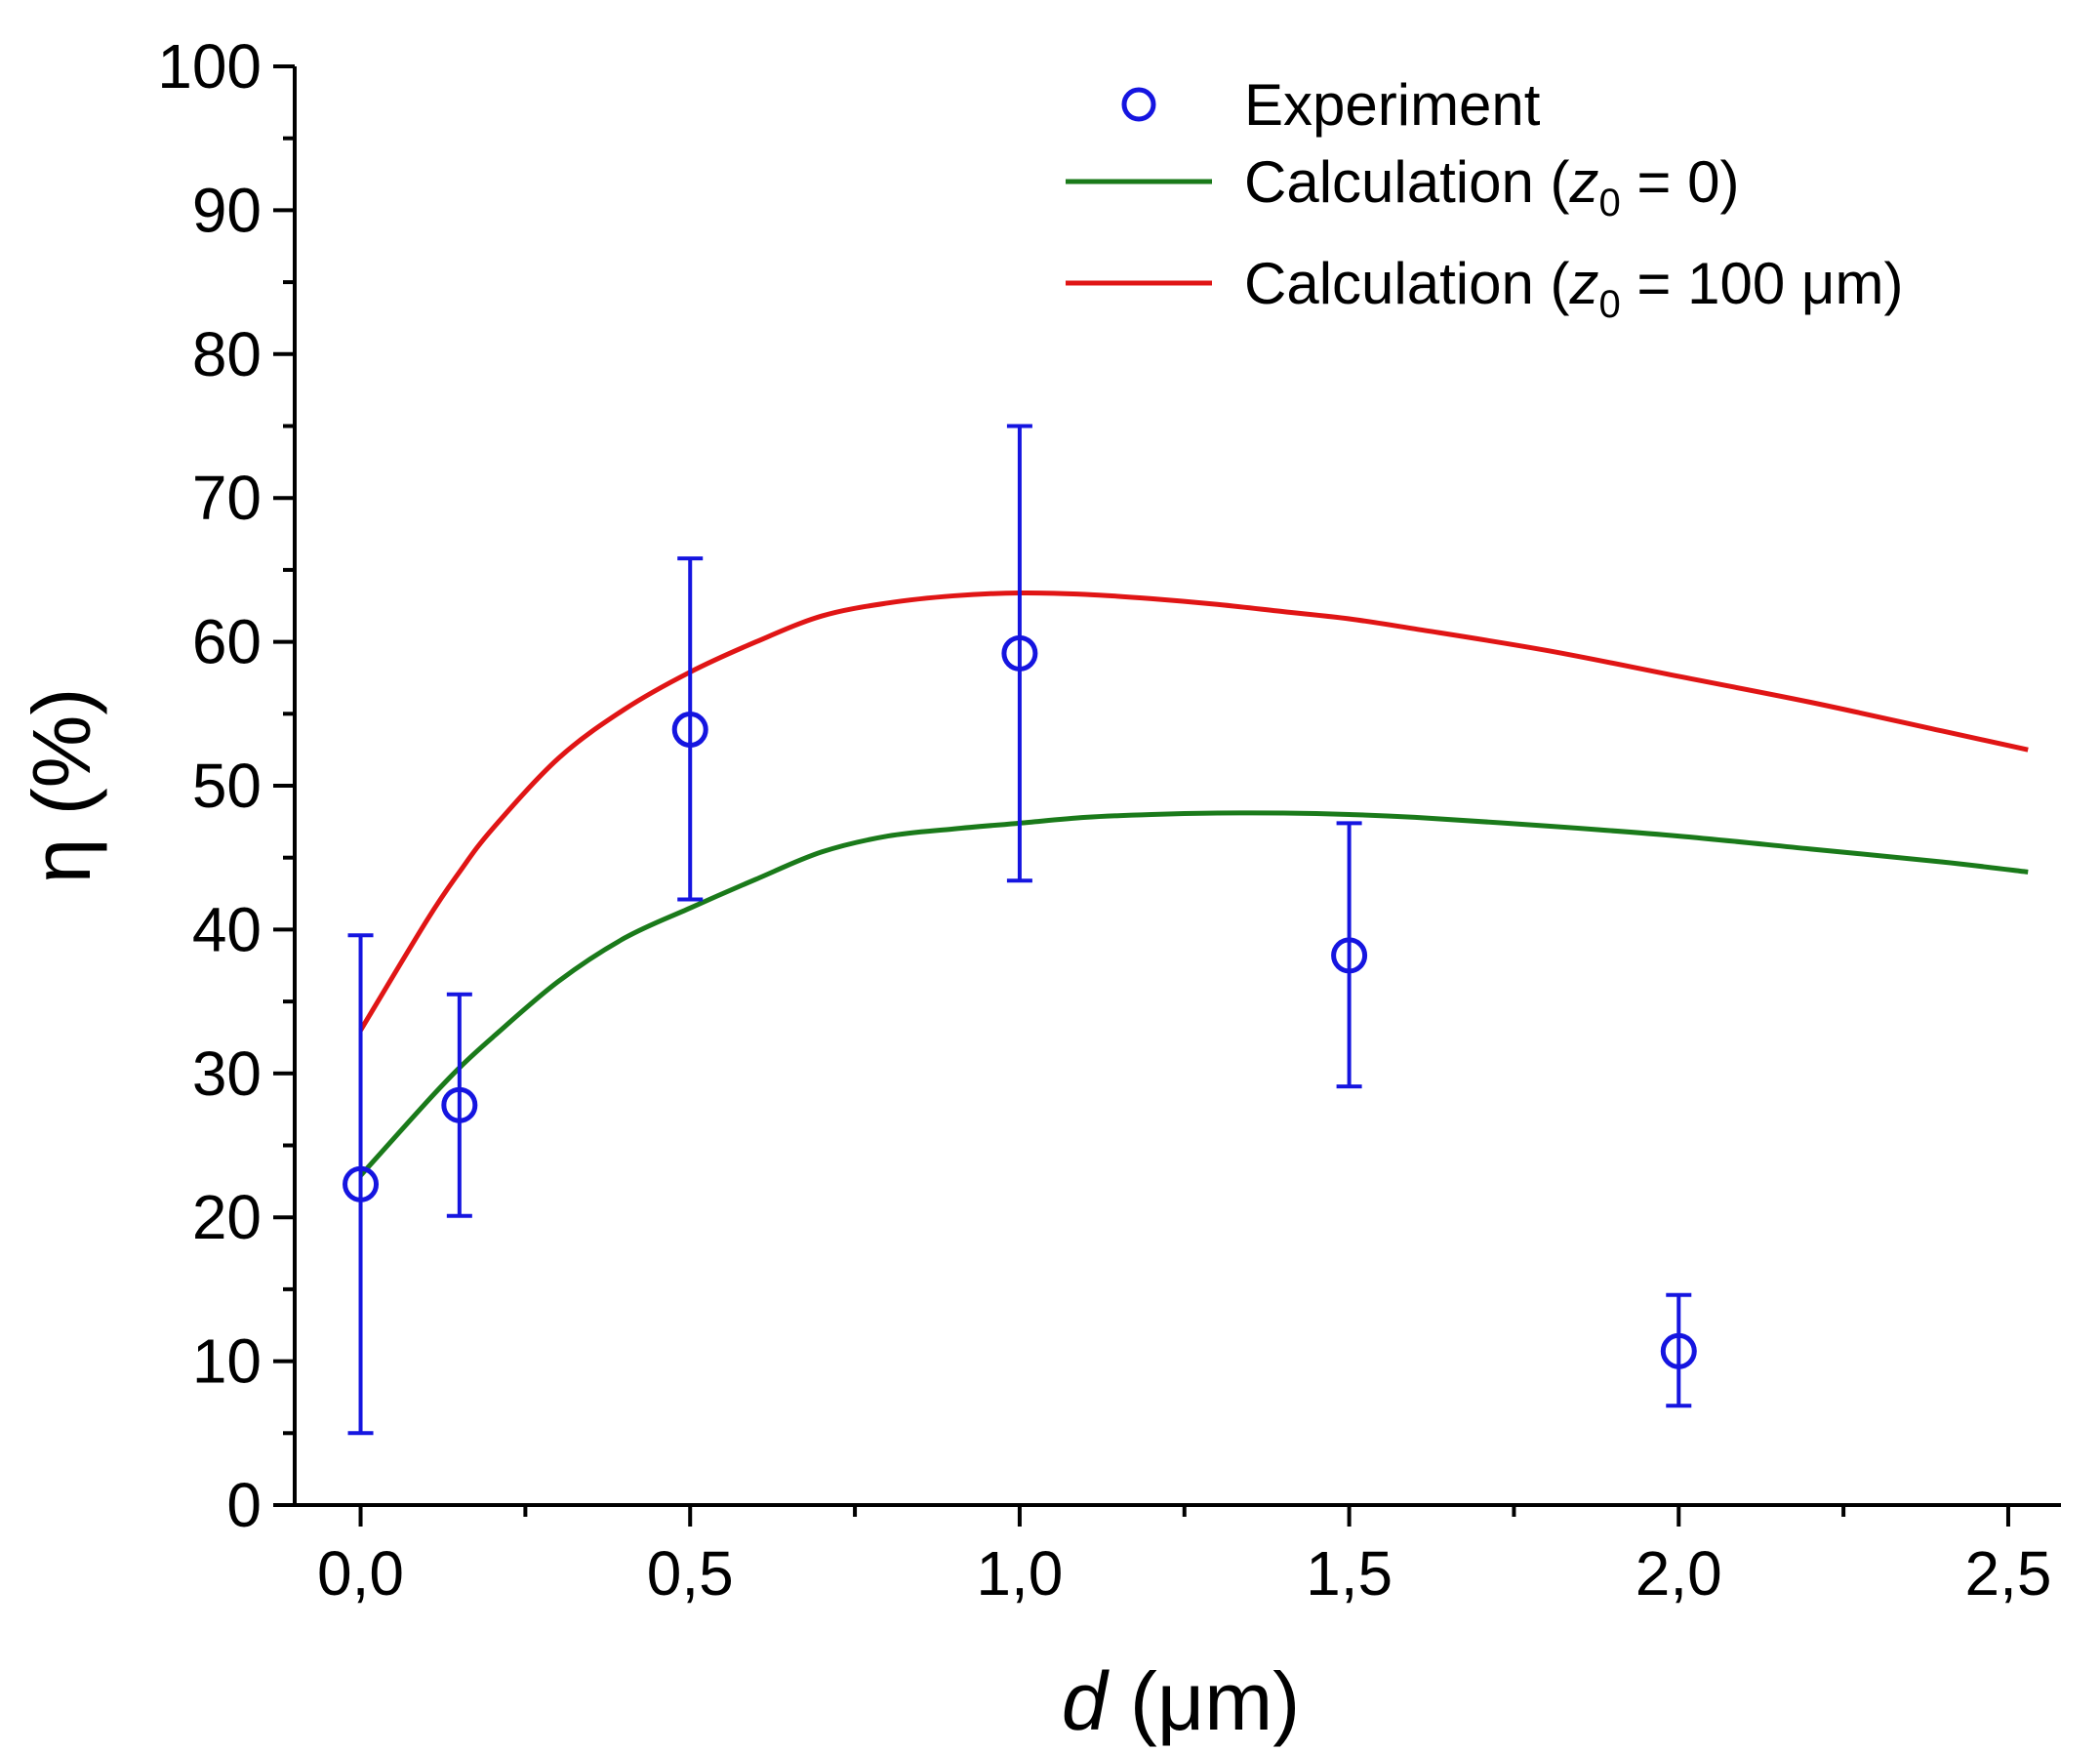 This screenshot has height=1752, width=2100. What do you see at coordinates (1184, 1557) in the screenshot?
I see `x-ticks: 0,0 0,5 1,0 1,5 2,0 2,5` at bounding box center [1184, 1557].